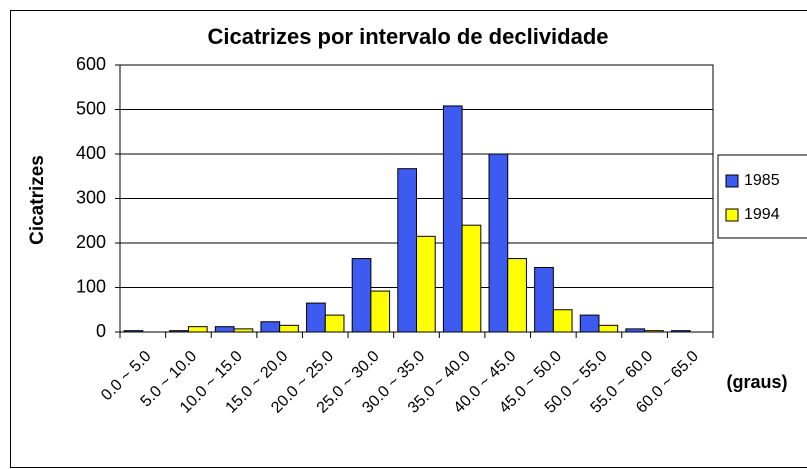 The height and width of the screenshot is (469, 807). Describe the element at coordinates (91, 64) in the screenshot. I see `y-tick-label: 600` at that location.